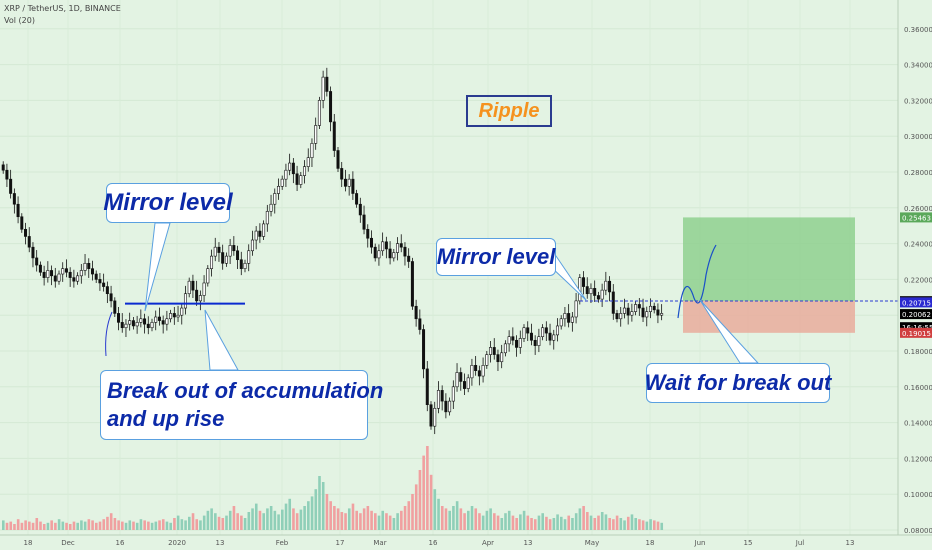 The height and width of the screenshot is (550, 932). I want to click on trend-arc, so click(109, 334).